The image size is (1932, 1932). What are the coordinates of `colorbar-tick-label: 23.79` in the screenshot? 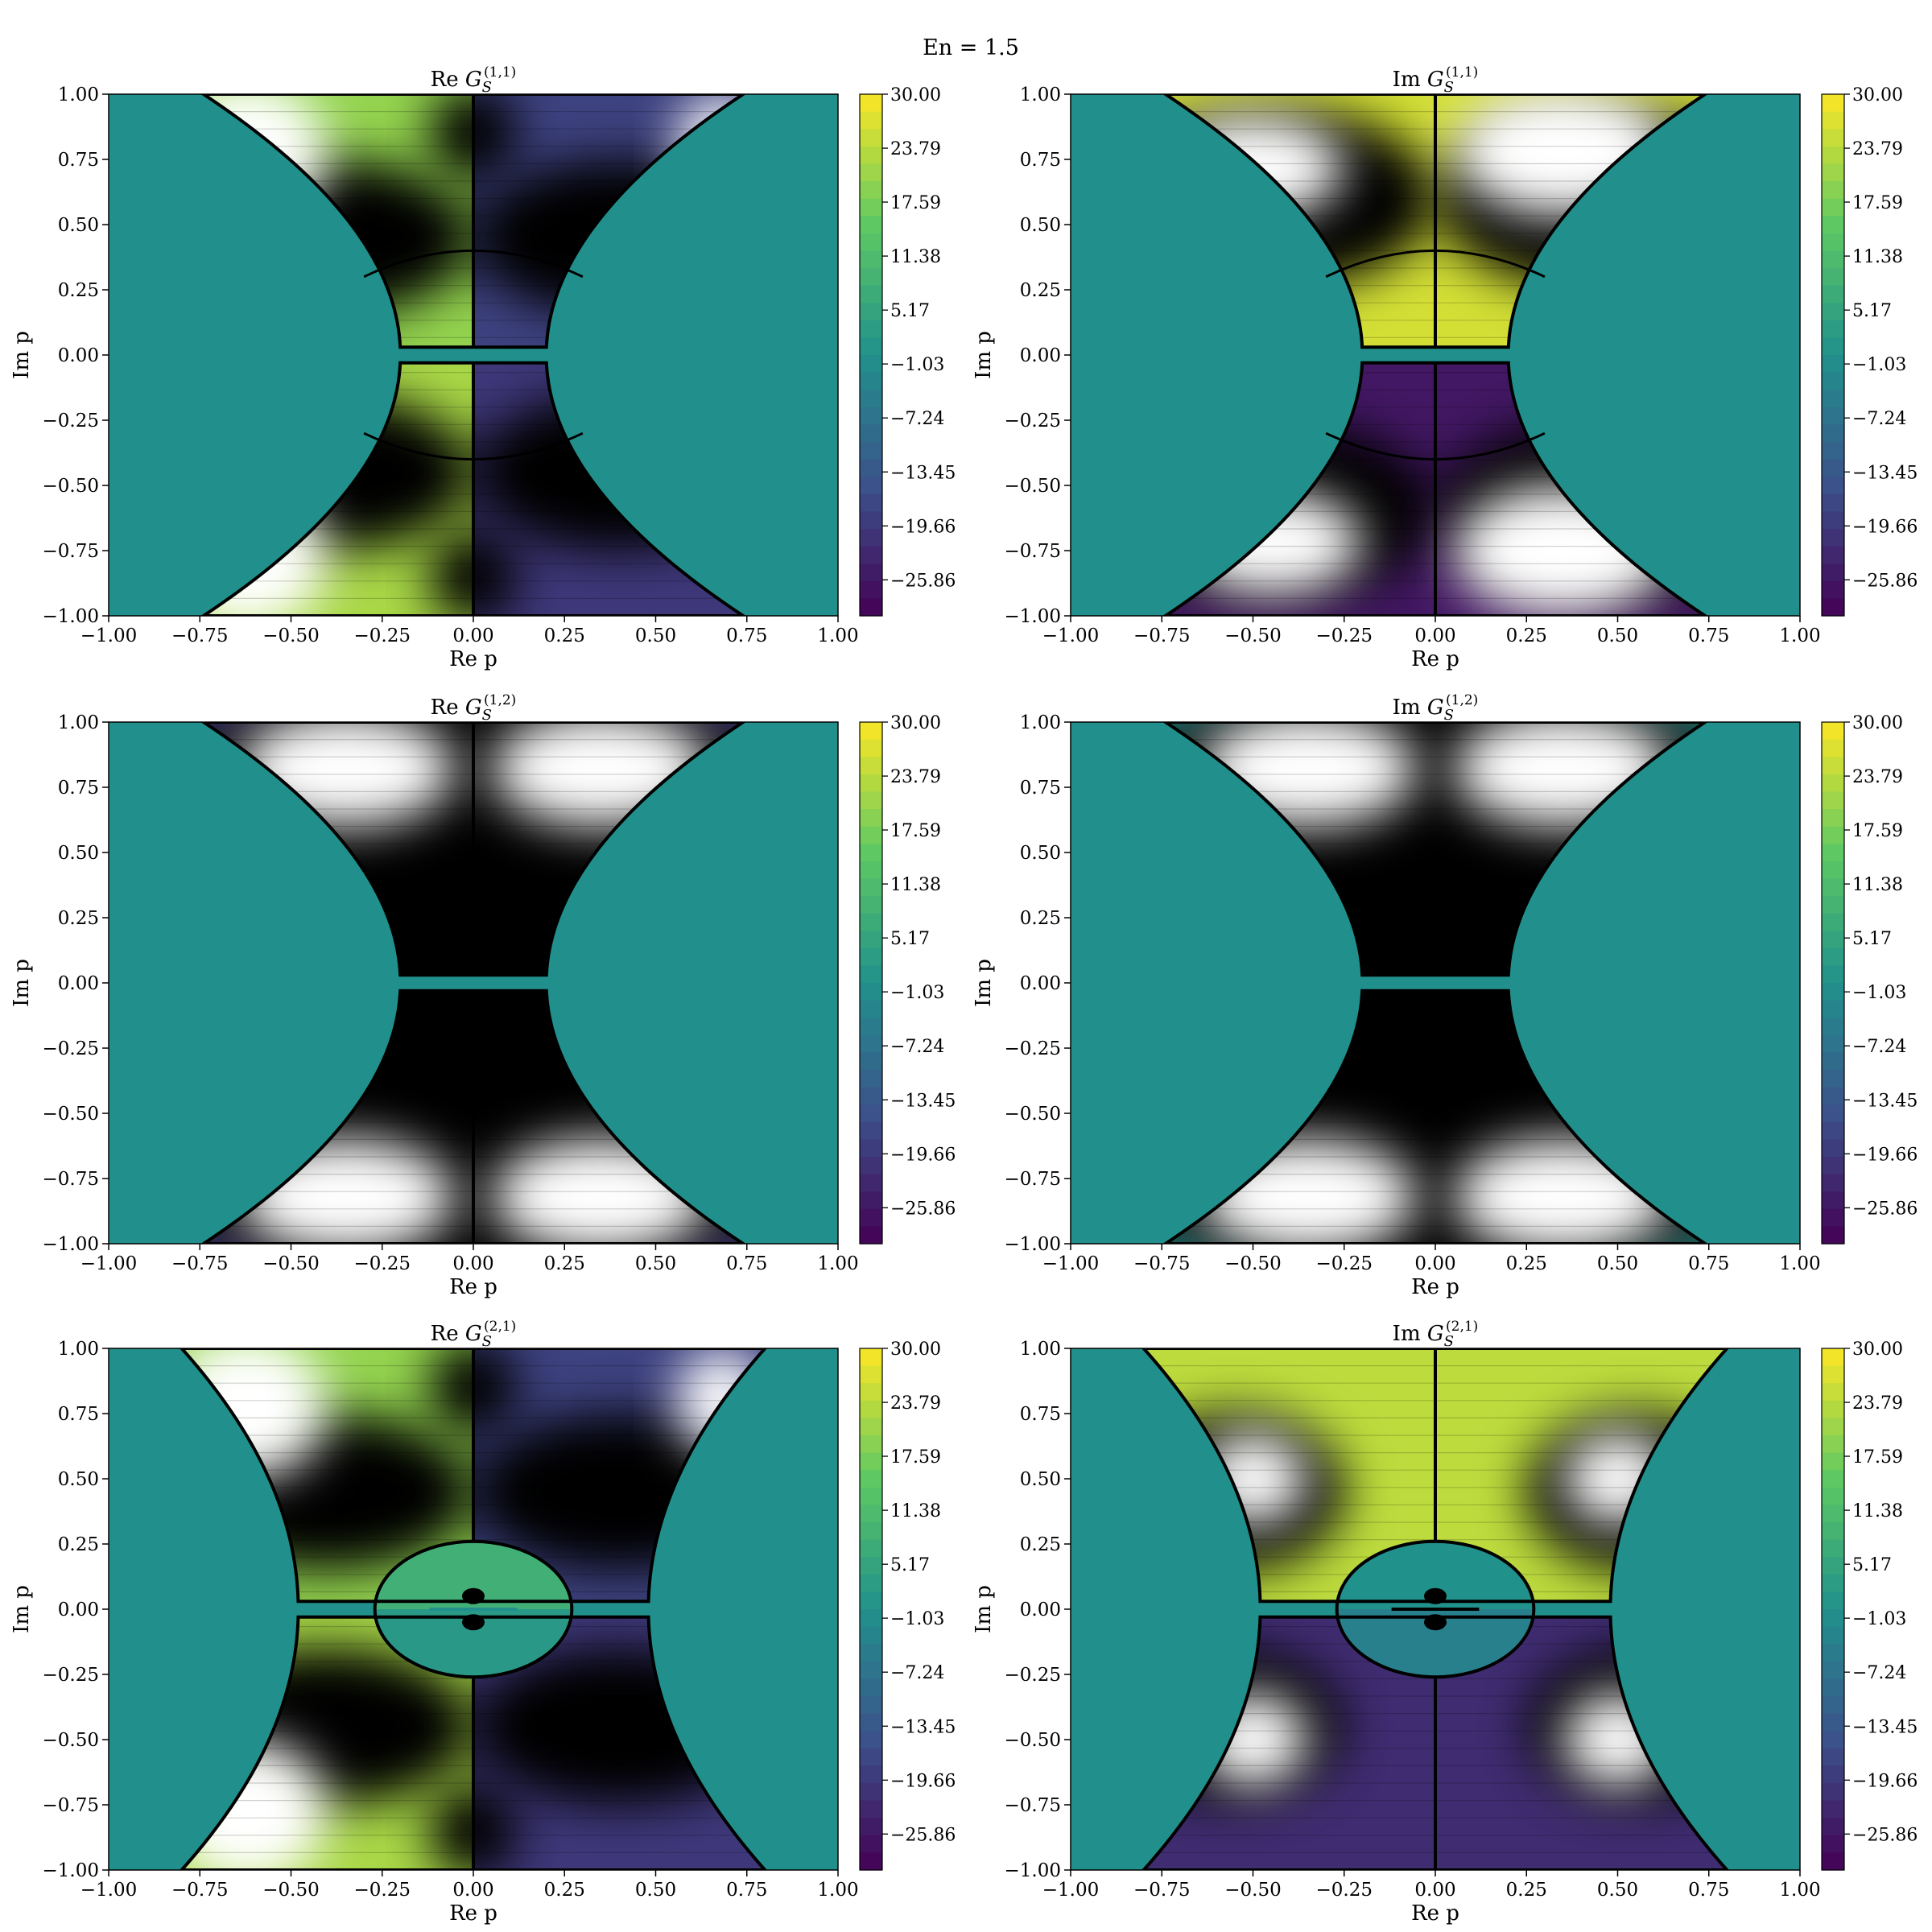 It's located at (1877, 777).